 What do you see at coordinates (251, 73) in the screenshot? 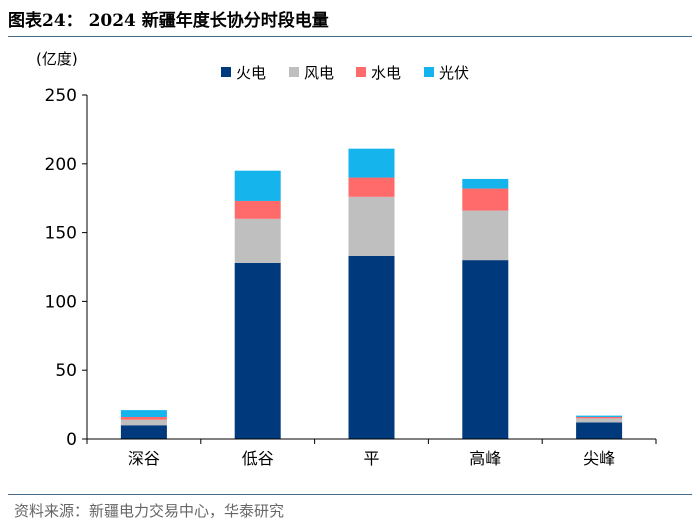
I see `legend-label-1: 火电` at bounding box center [251, 73].